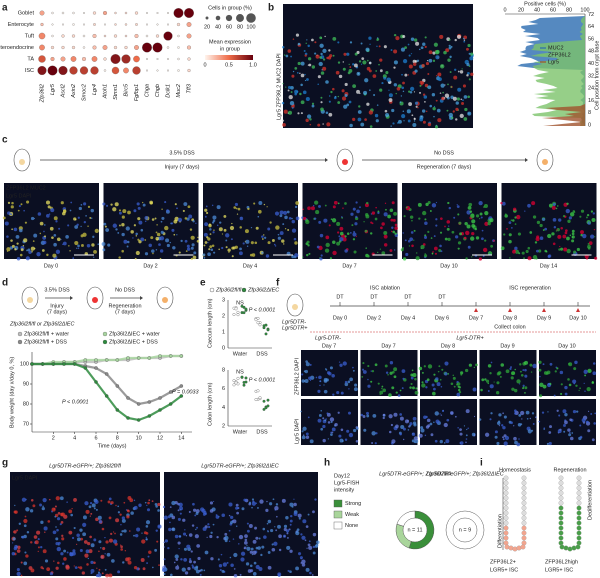 This screenshot has width=600, height=578. Describe the element at coordinates (591, 52) in the screenshot. I see `y-tick: 48` at that location.